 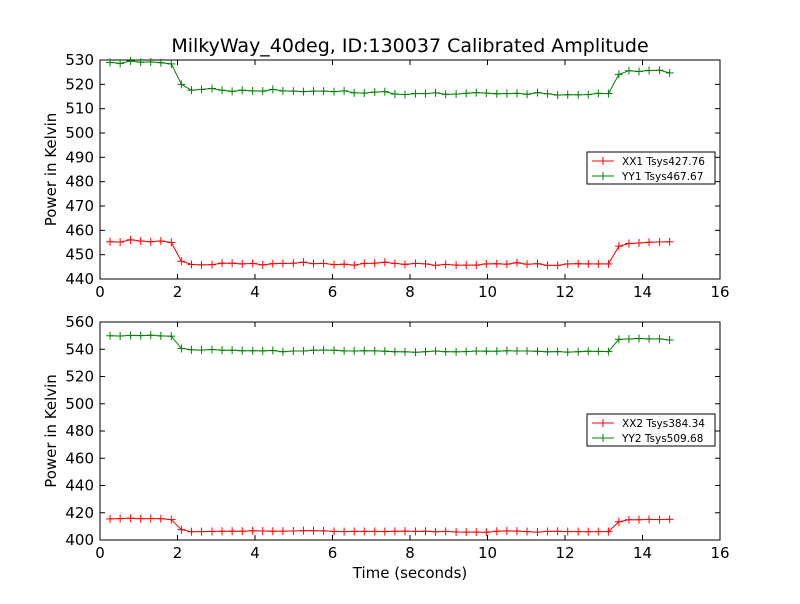 What do you see at coordinates (79, 322) in the screenshot?
I see `y-tick-label: 560` at bounding box center [79, 322].